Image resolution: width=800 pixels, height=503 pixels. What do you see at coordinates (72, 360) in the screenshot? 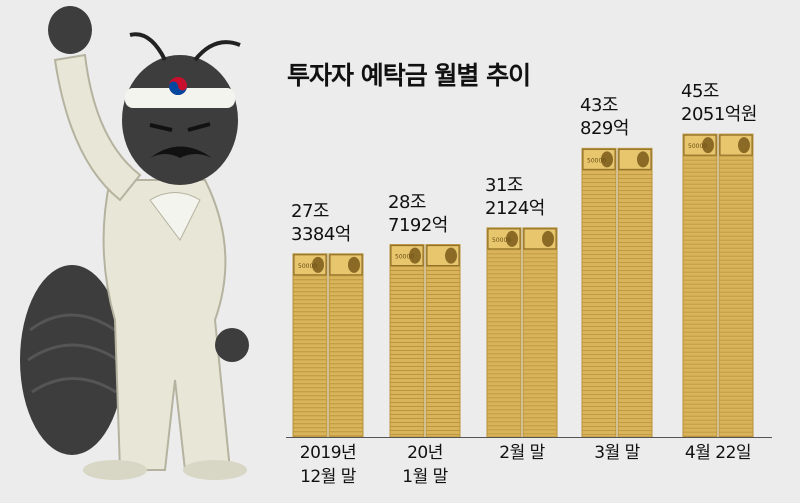
I see `mascot-tail` at bounding box center [72, 360].